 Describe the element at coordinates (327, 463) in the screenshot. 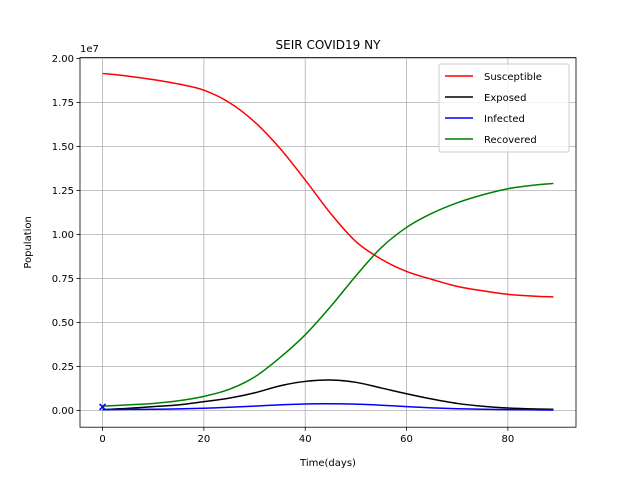

I see `x-axis-label: Time(days)` at that location.